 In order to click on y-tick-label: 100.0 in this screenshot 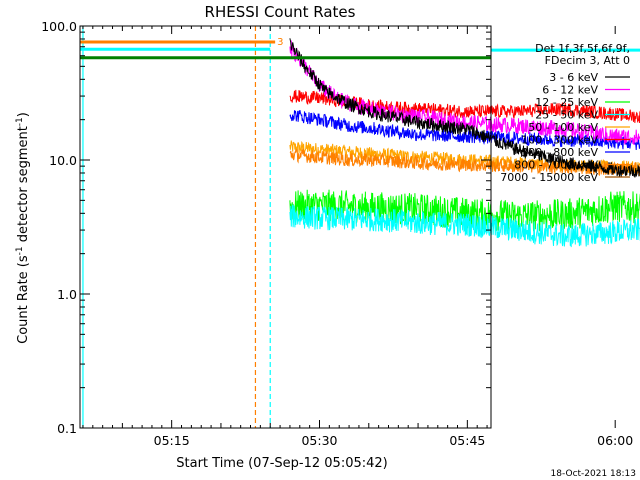, I will do `click(59, 26)`.